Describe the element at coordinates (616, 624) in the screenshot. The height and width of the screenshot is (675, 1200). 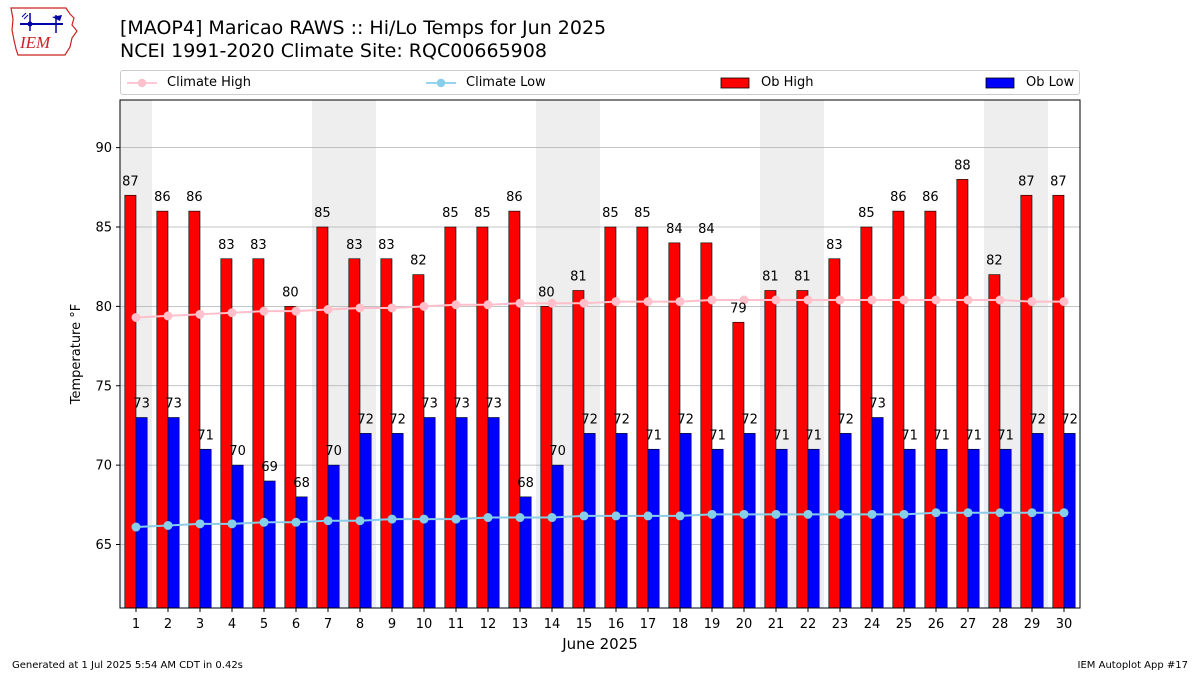
I see `x-tick-label-16: 16` at that location.